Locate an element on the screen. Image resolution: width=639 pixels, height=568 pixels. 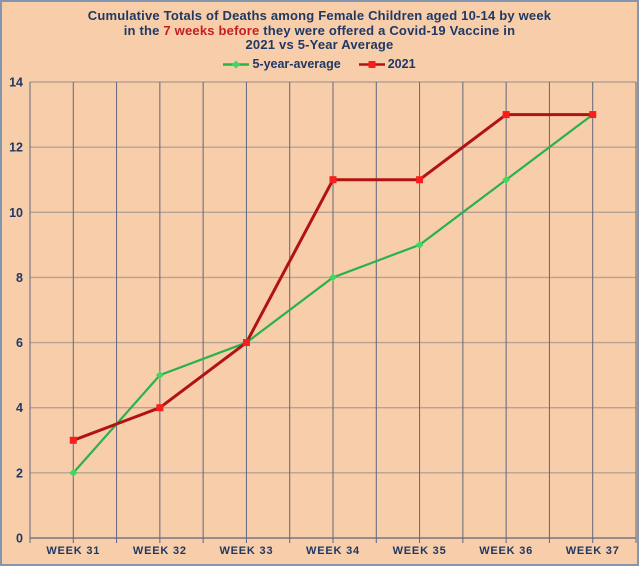
line-square-marker-icon is located at coordinates (371, 64).